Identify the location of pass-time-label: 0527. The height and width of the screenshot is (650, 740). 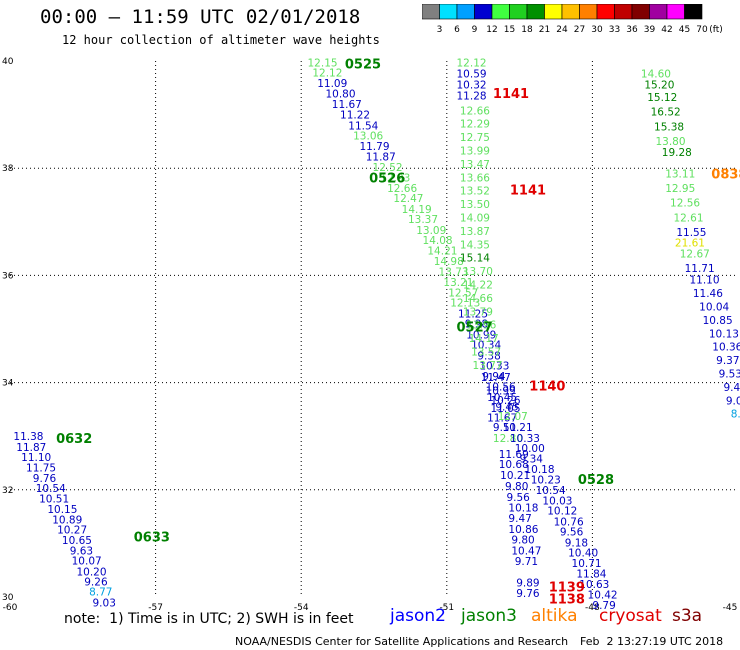
(475, 327).